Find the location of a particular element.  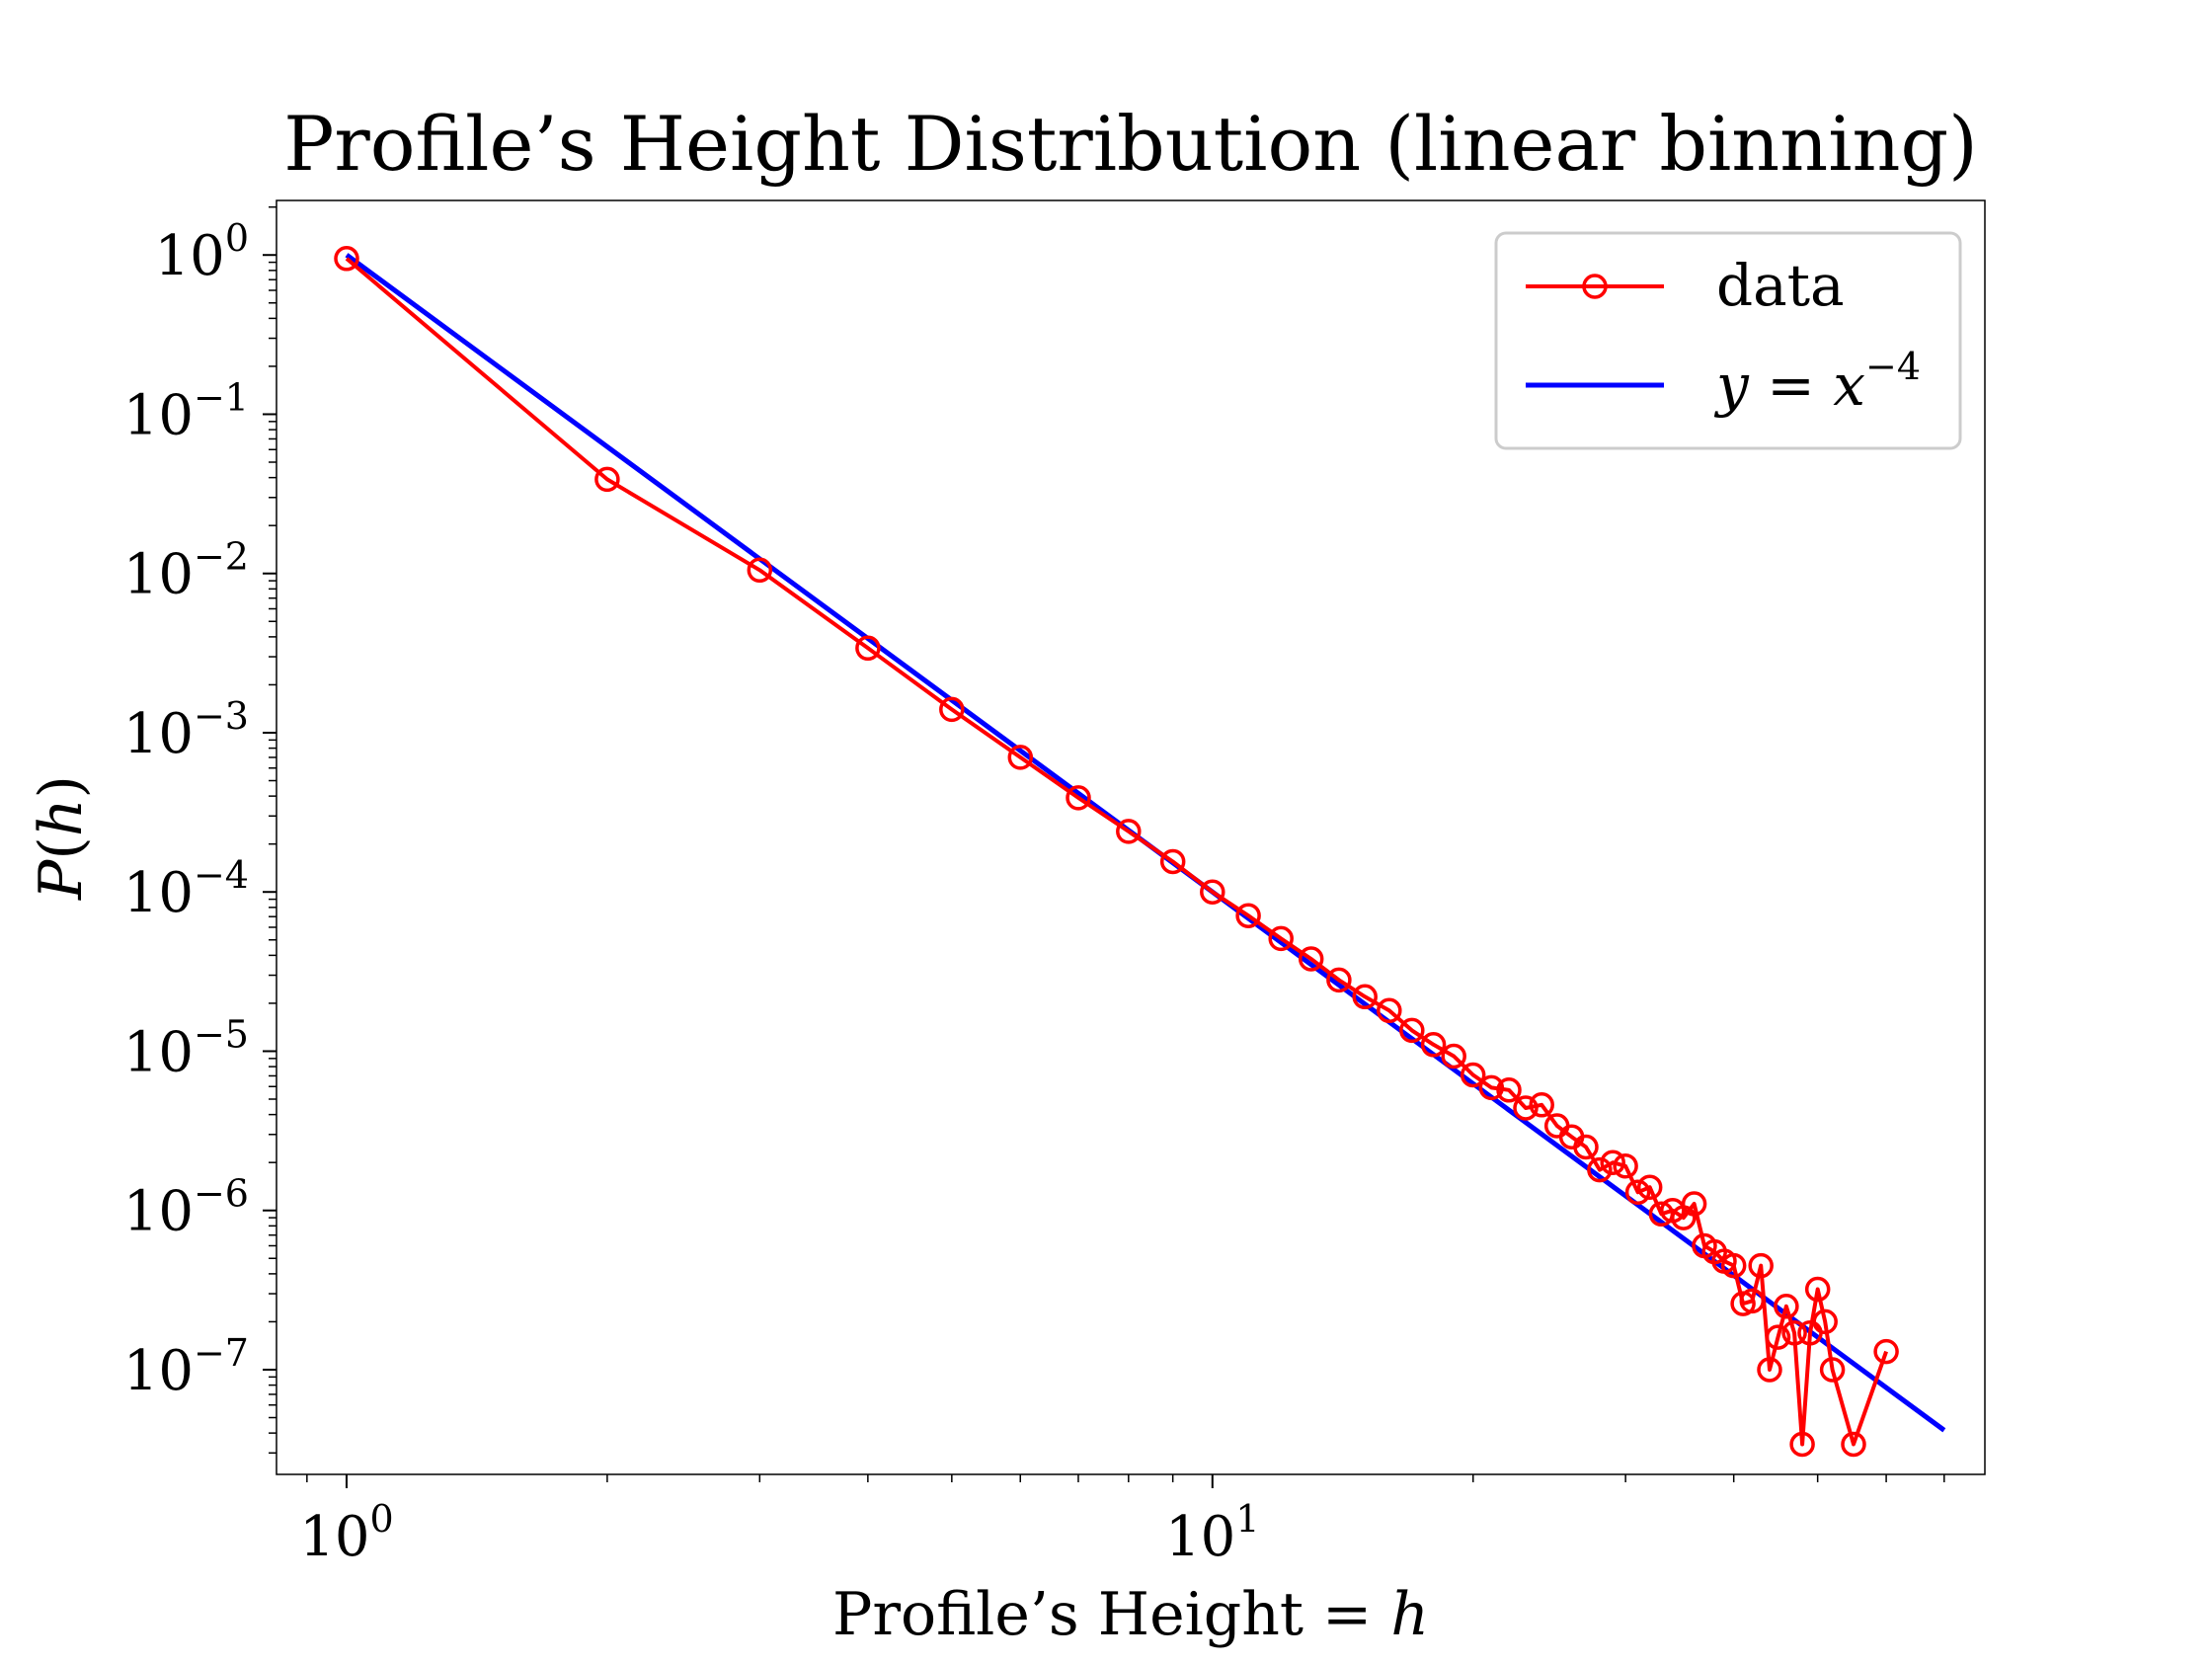

y-tick-label: 10⁻¹ is located at coordinates (186, 411).